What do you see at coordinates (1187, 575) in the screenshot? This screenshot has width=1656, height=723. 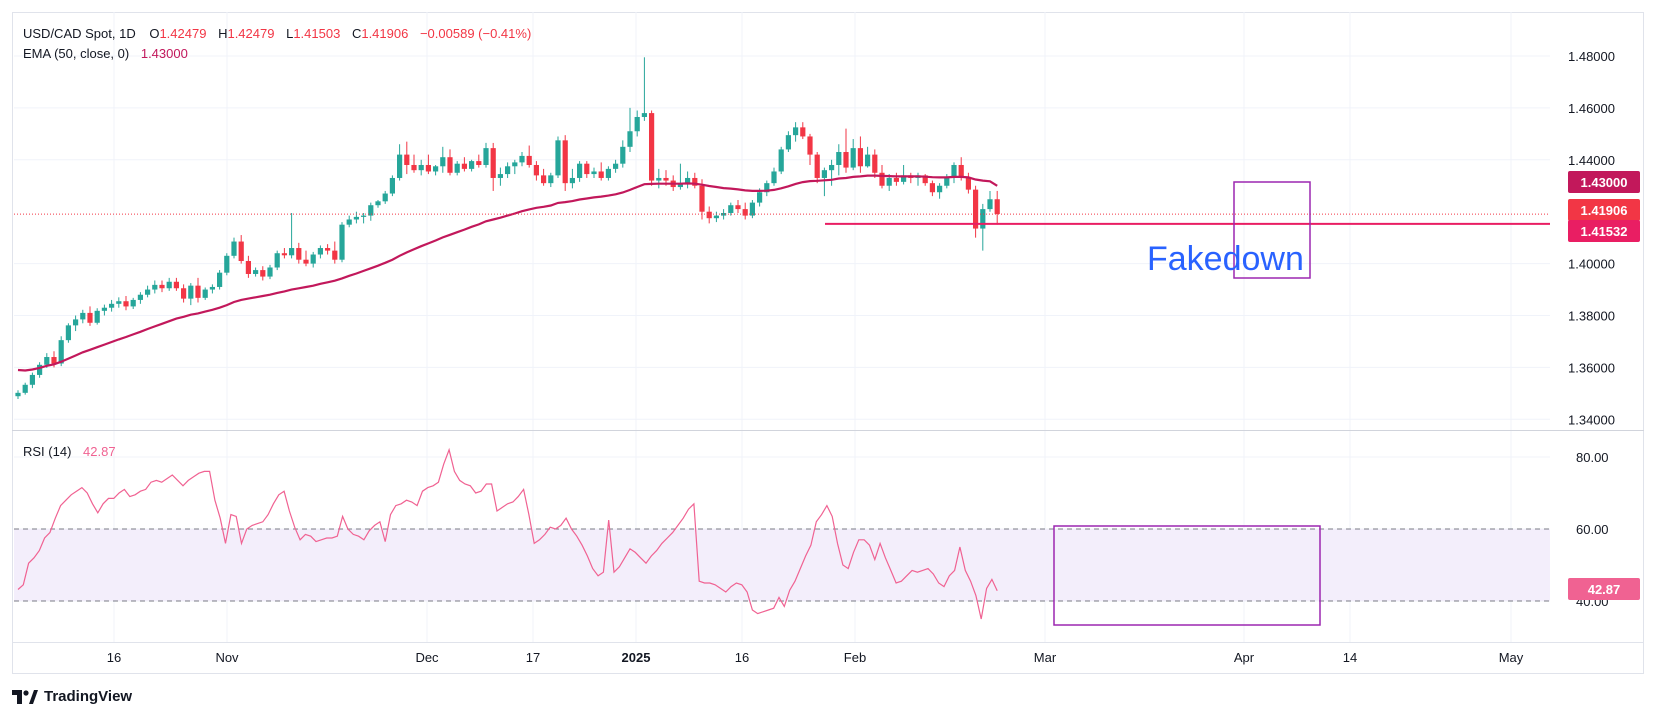 I see `rsi-range-box` at bounding box center [1187, 575].